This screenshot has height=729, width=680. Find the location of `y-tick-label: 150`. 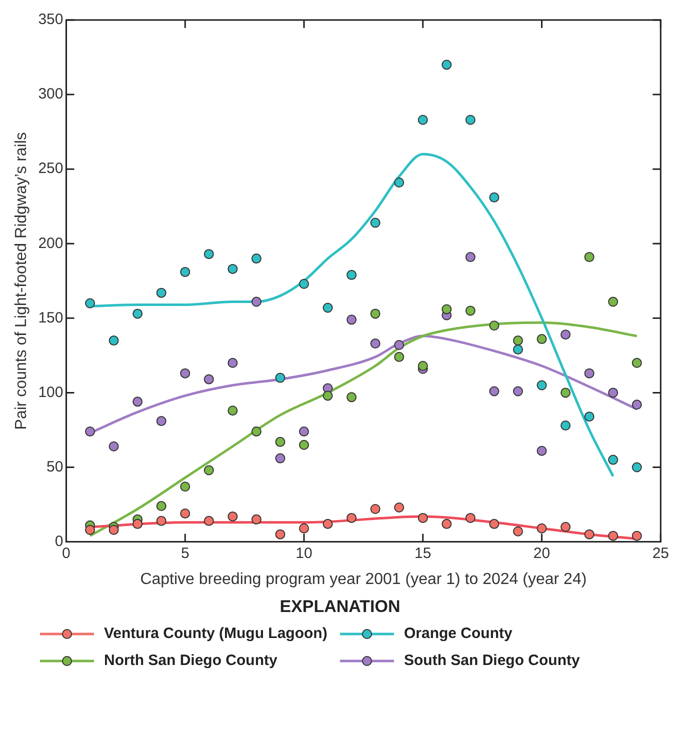

y-tick-label: 150 is located at coordinates (51, 317).